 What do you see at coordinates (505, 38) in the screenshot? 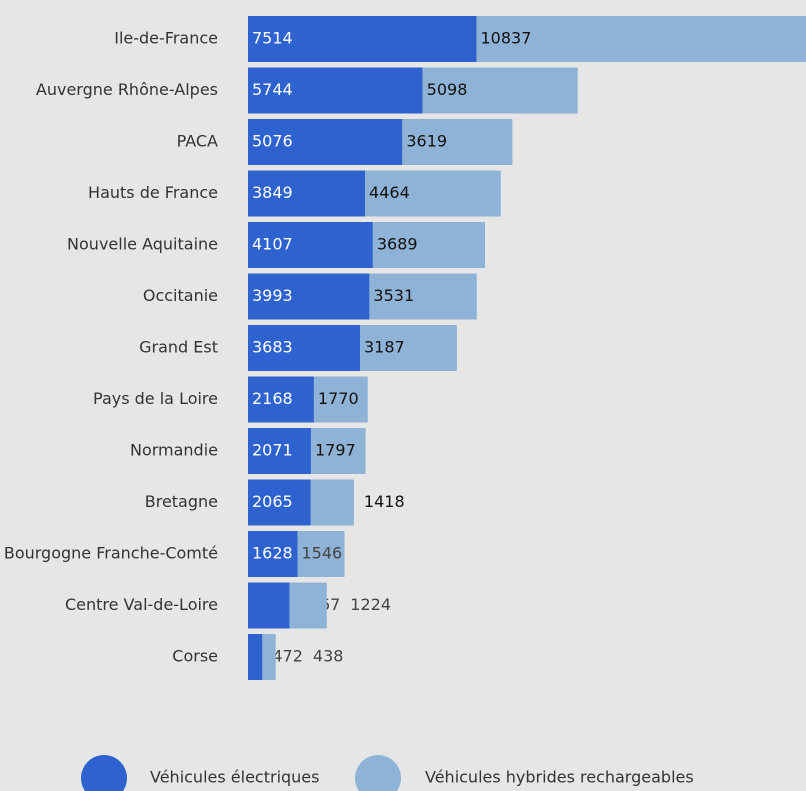
I see `value-label: 10837` at bounding box center [505, 38].